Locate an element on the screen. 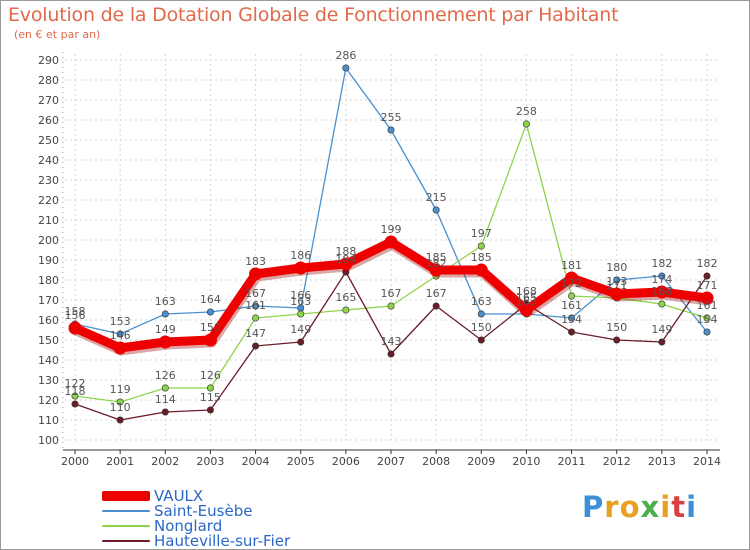  data-label-vaulx: 173 is located at coordinates (616, 281).